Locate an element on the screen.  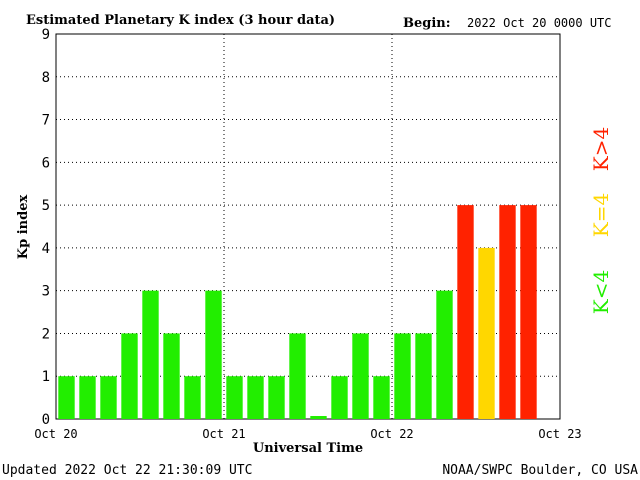
y-tick-label: 3 is located at coordinates (46, 292).